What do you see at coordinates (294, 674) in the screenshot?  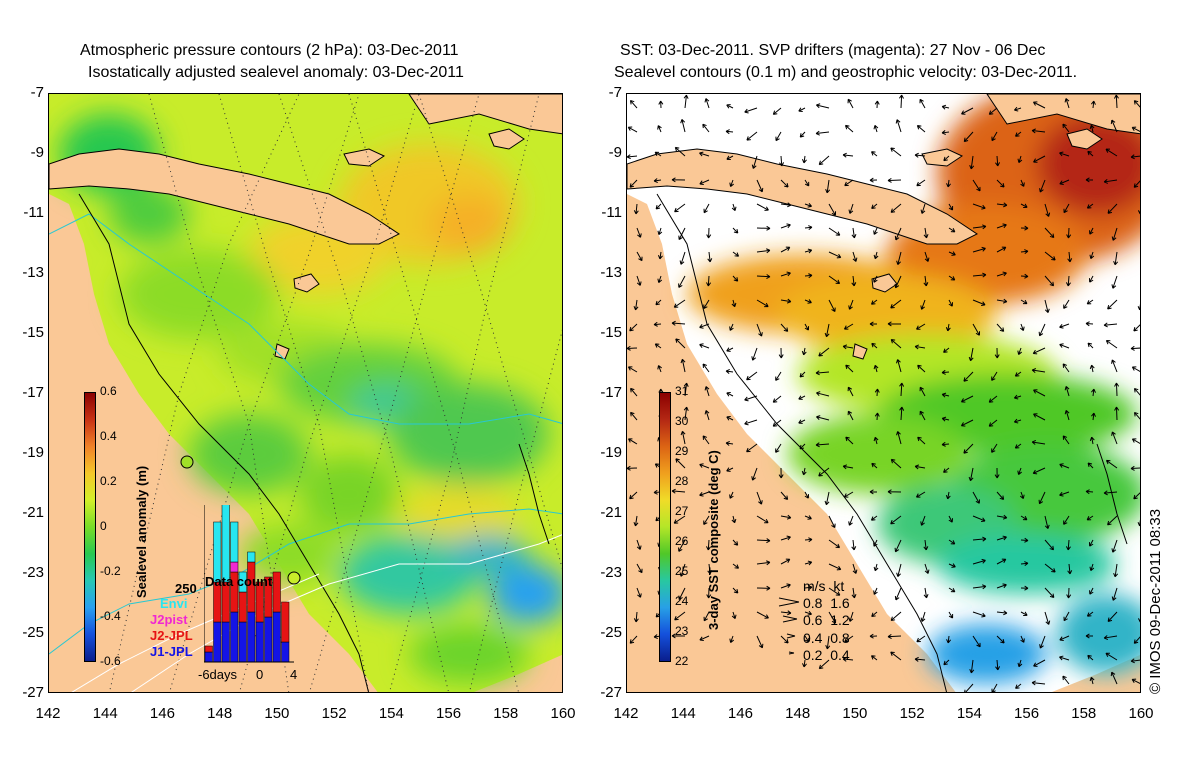 I see `inset-xtick-4: 4` at bounding box center [294, 674].